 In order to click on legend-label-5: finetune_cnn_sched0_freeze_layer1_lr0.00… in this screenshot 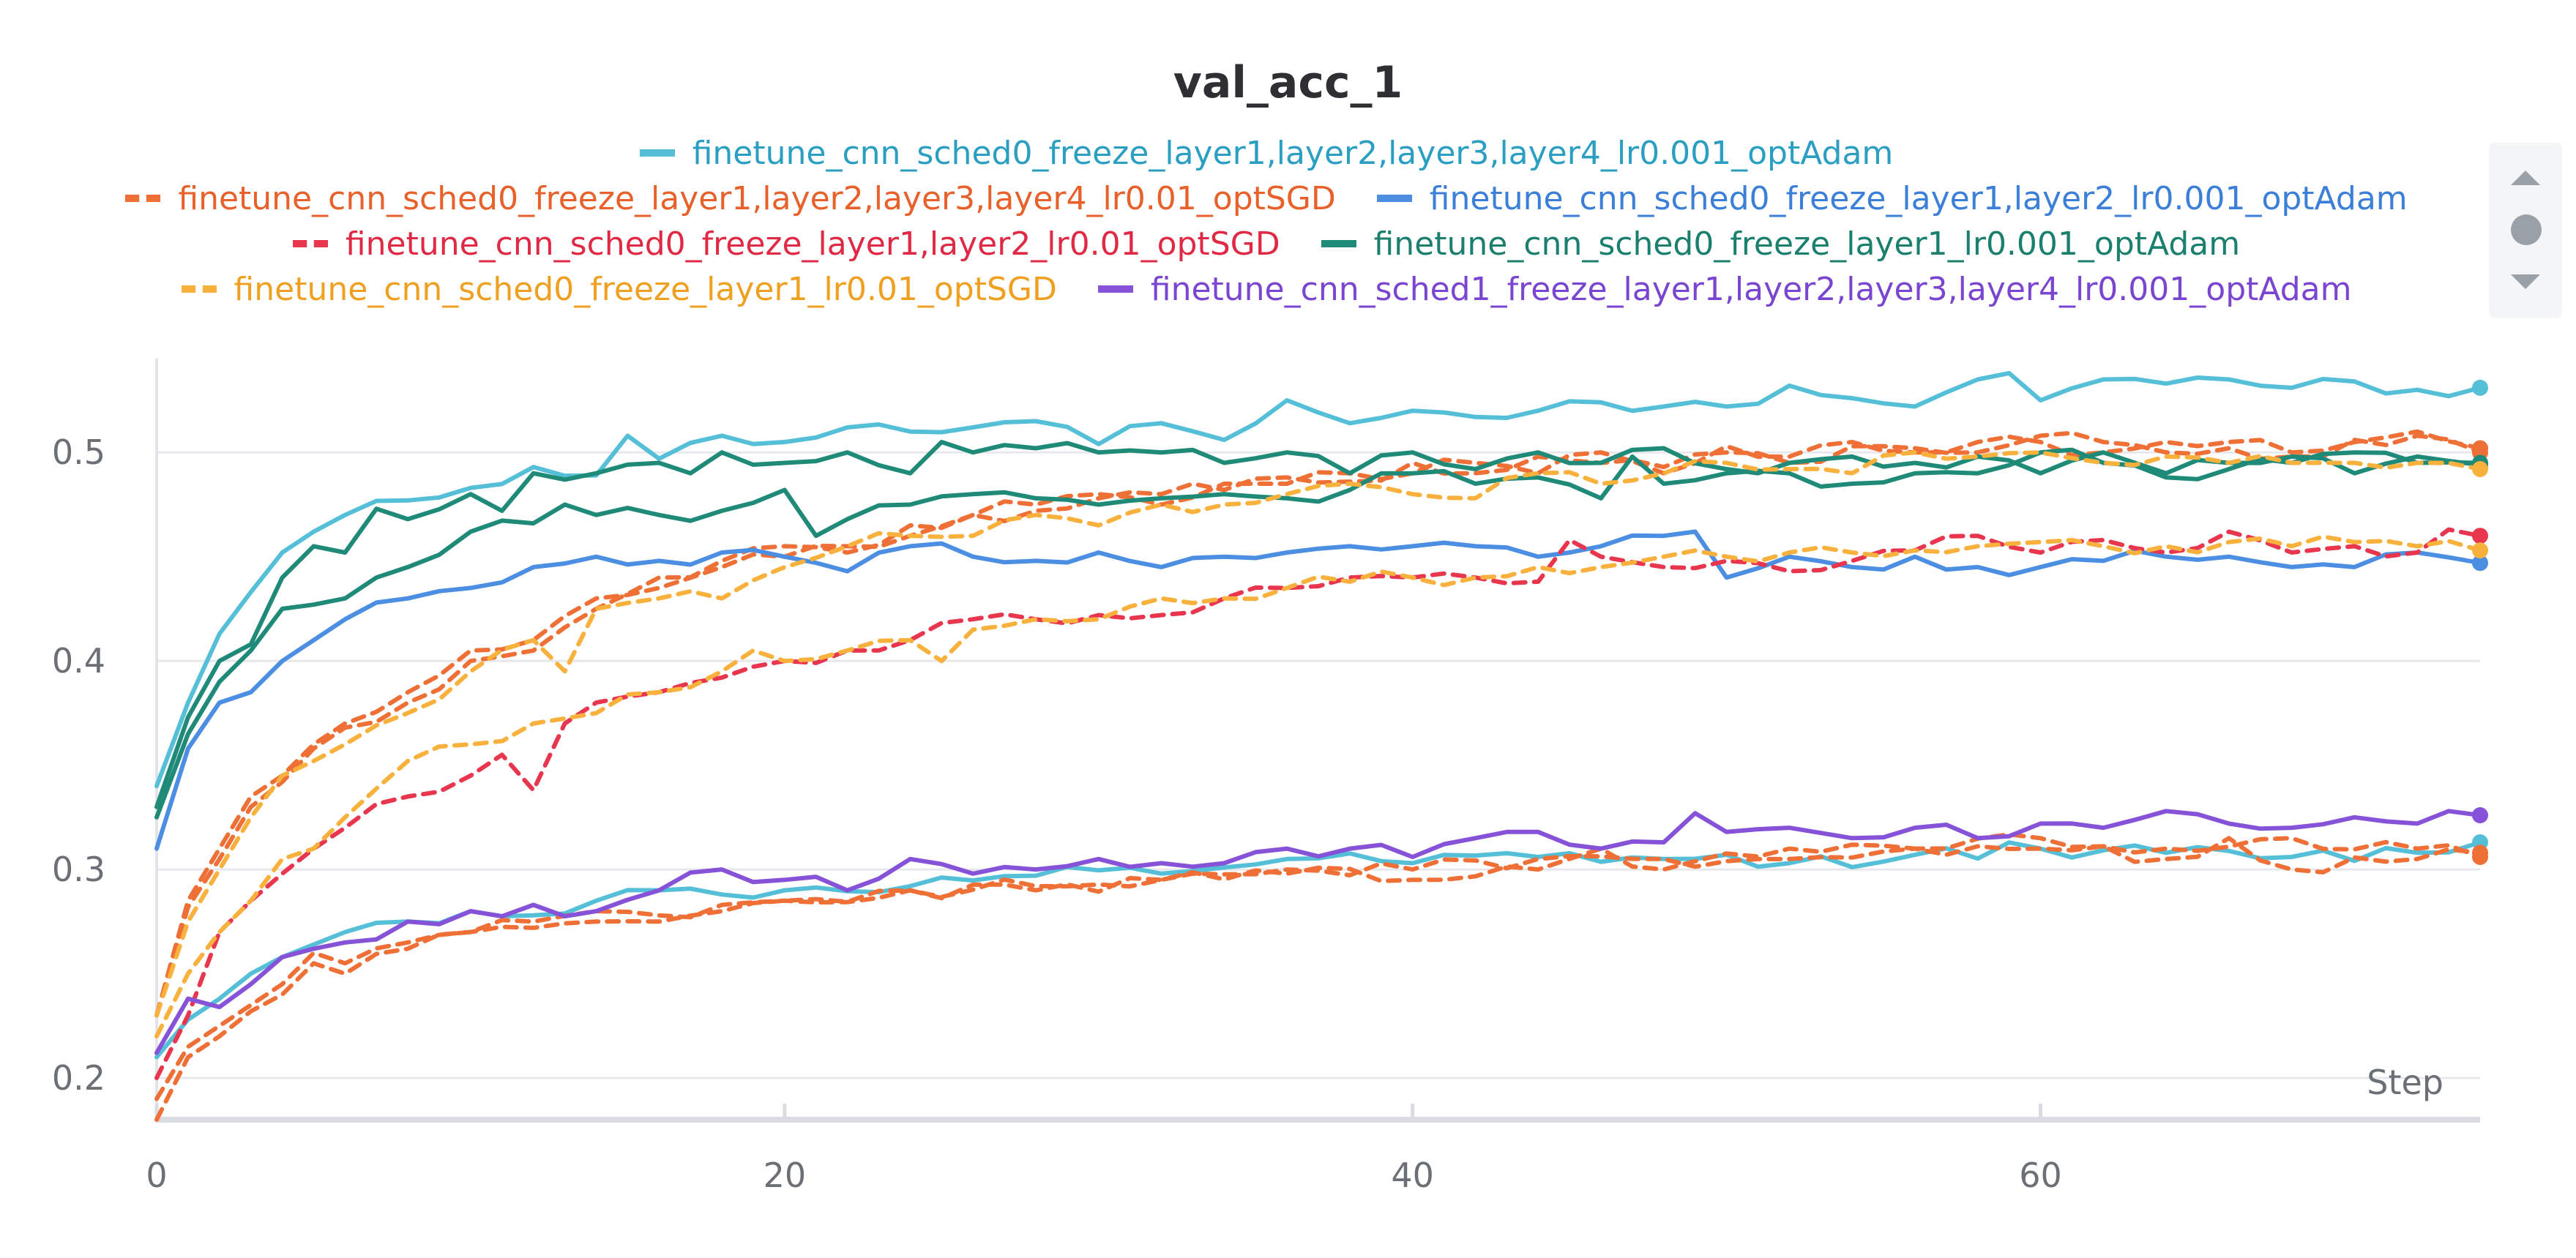, I will do `click(1807, 244)`.